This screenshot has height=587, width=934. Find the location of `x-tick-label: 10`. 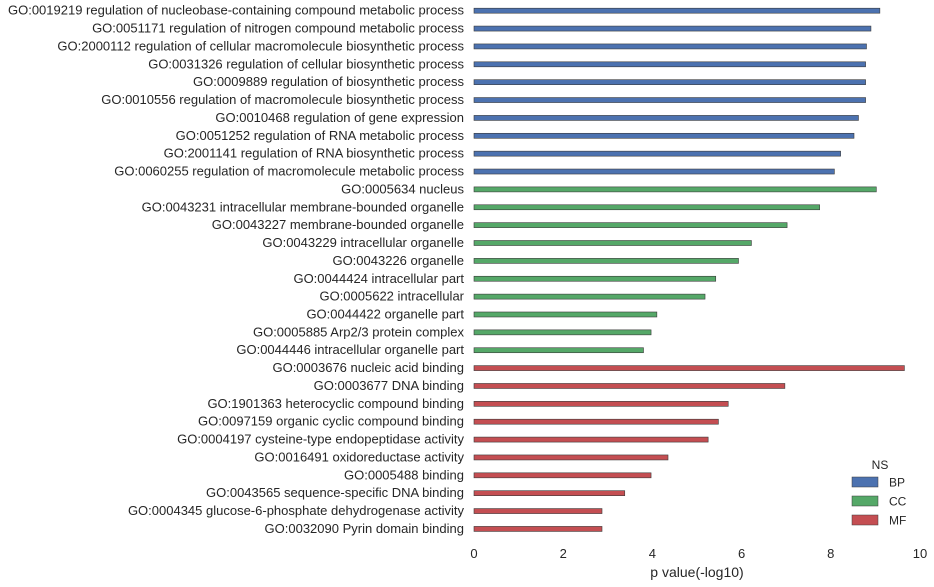

x-tick-label: 10 is located at coordinates (920, 553).